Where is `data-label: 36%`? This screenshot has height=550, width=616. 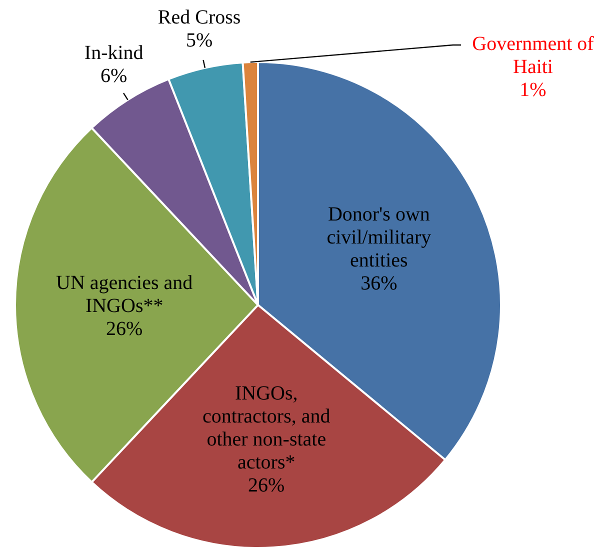 data-label: 36% is located at coordinates (379, 283).